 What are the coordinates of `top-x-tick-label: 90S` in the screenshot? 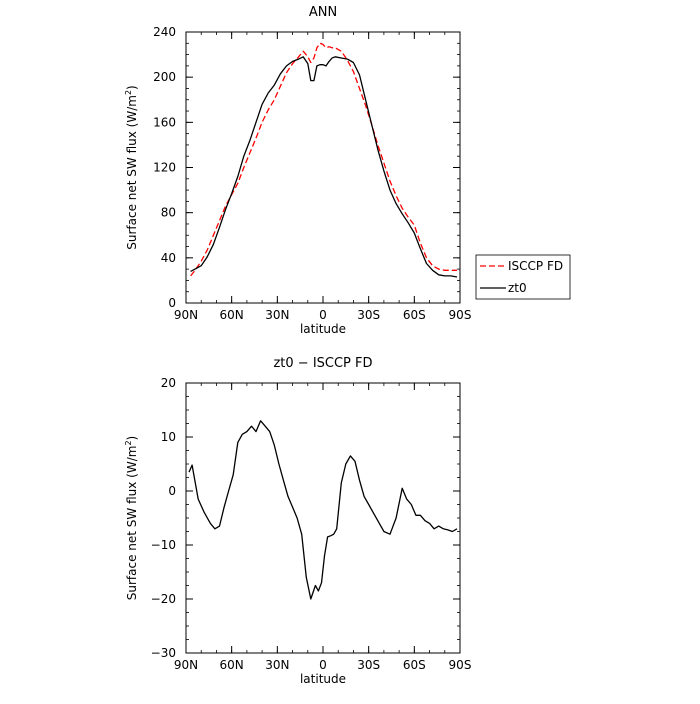 It's located at (460, 315).